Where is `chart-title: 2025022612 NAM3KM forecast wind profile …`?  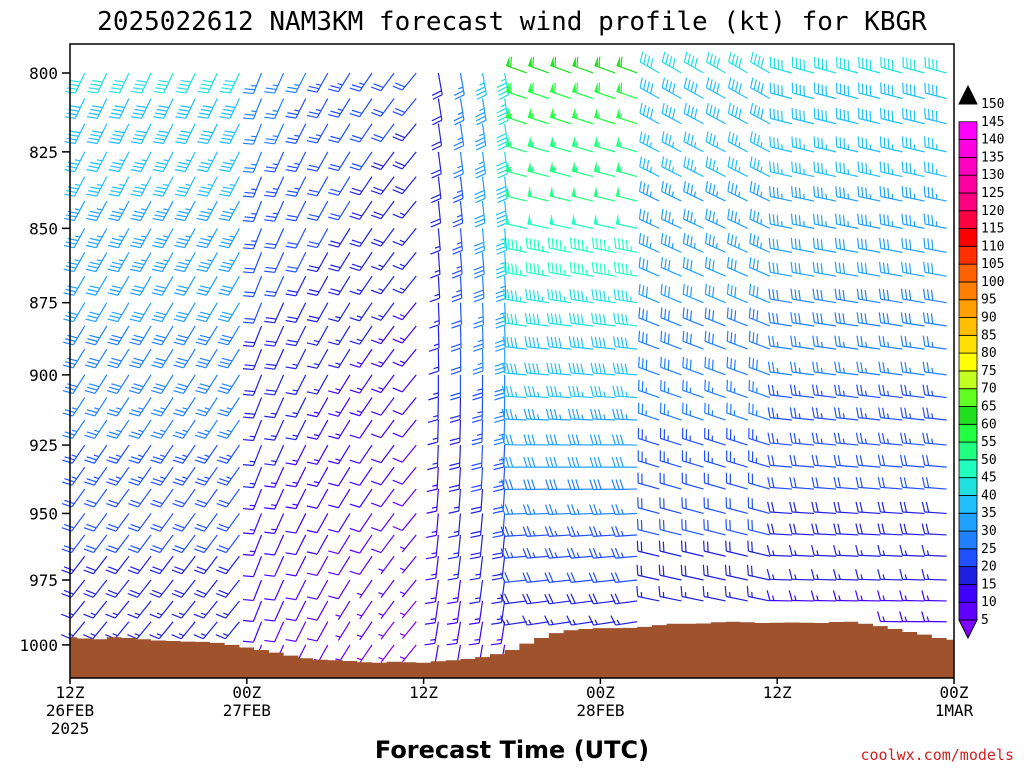 chart-title: 2025022612 NAM3KM forecast wind profile … is located at coordinates (512, 22).